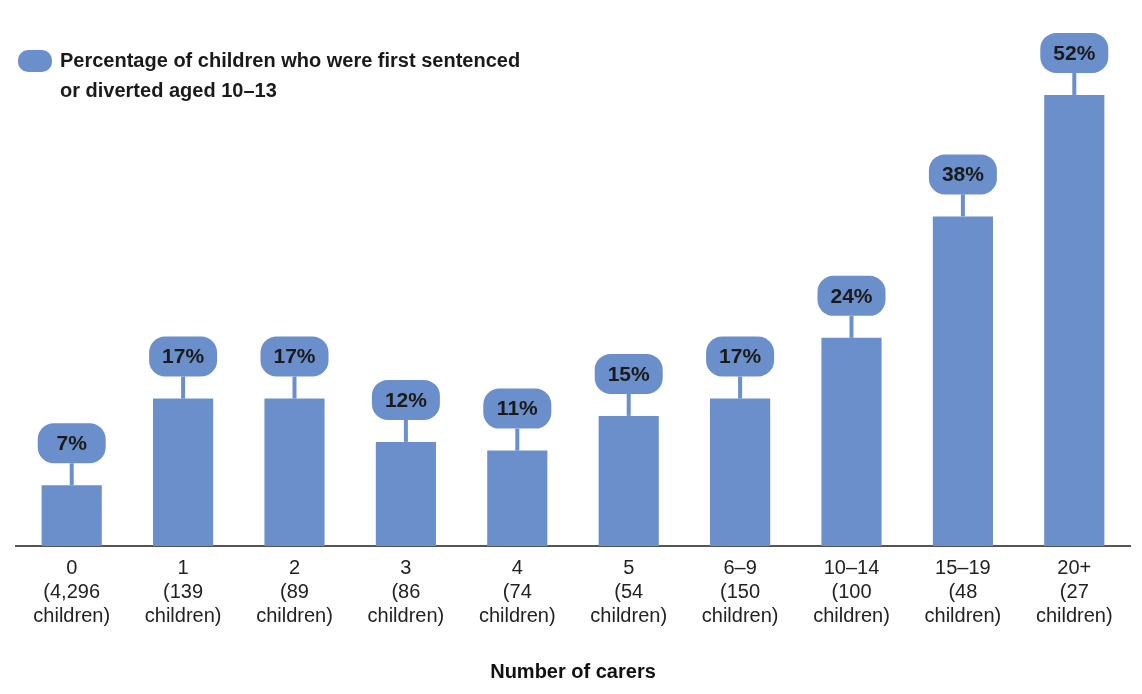 This screenshot has height=694, width=1142. Describe the element at coordinates (1074, 52) in the screenshot. I see `data-label: 52%` at that location.